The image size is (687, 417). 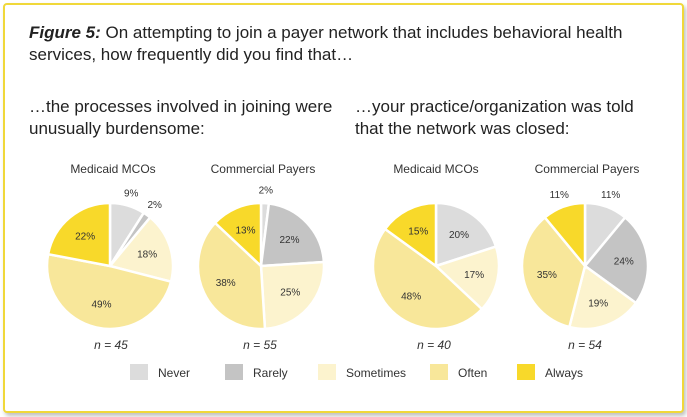 What do you see at coordinates (434, 345) in the screenshot?
I see `n-label-3: n = 40` at bounding box center [434, 345].